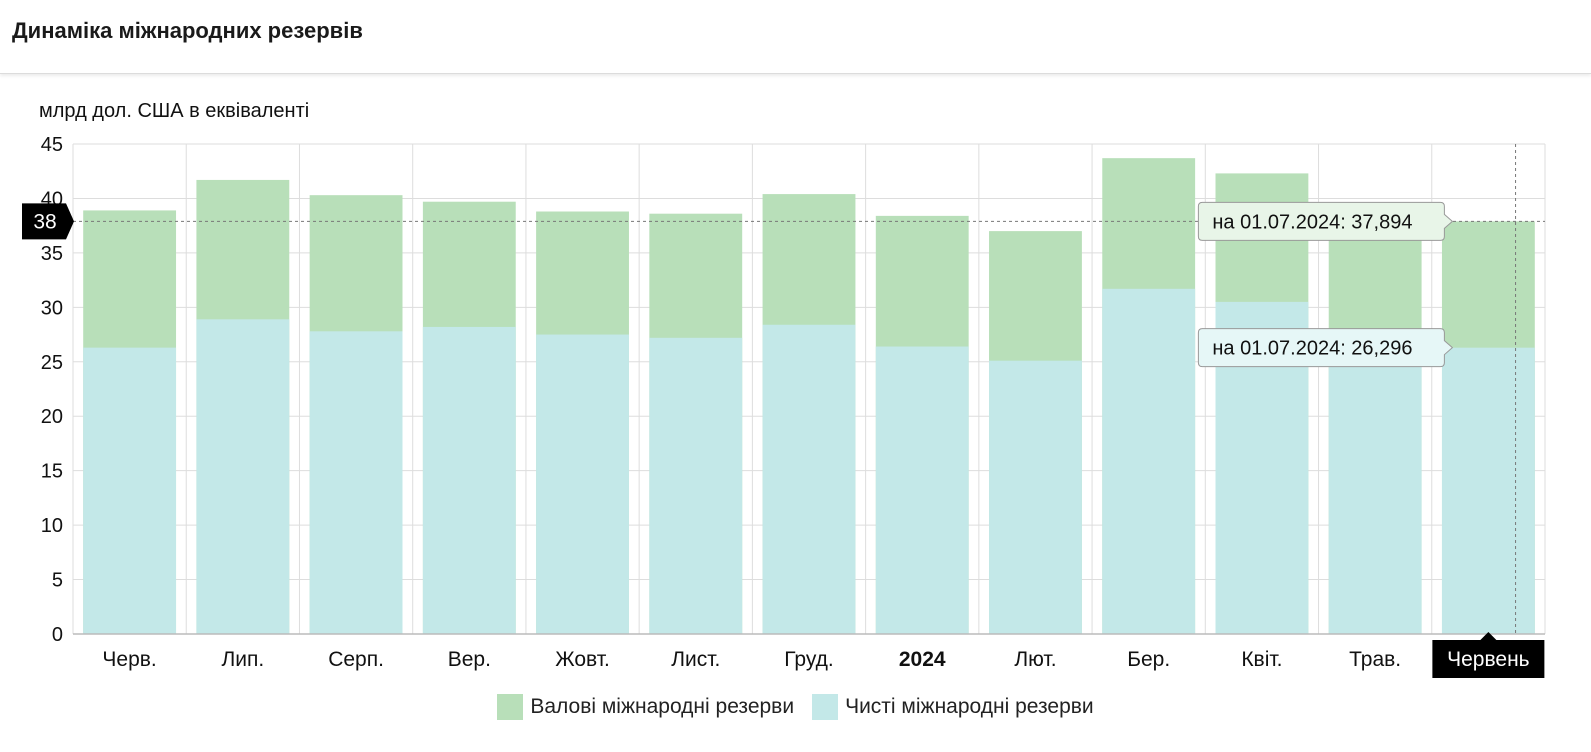 The height and width of the screenshot is (752, 1591). Describe the element at coordinates (695, 659) in the screenshot. I see `x-tick-label: Лист.` at that location.